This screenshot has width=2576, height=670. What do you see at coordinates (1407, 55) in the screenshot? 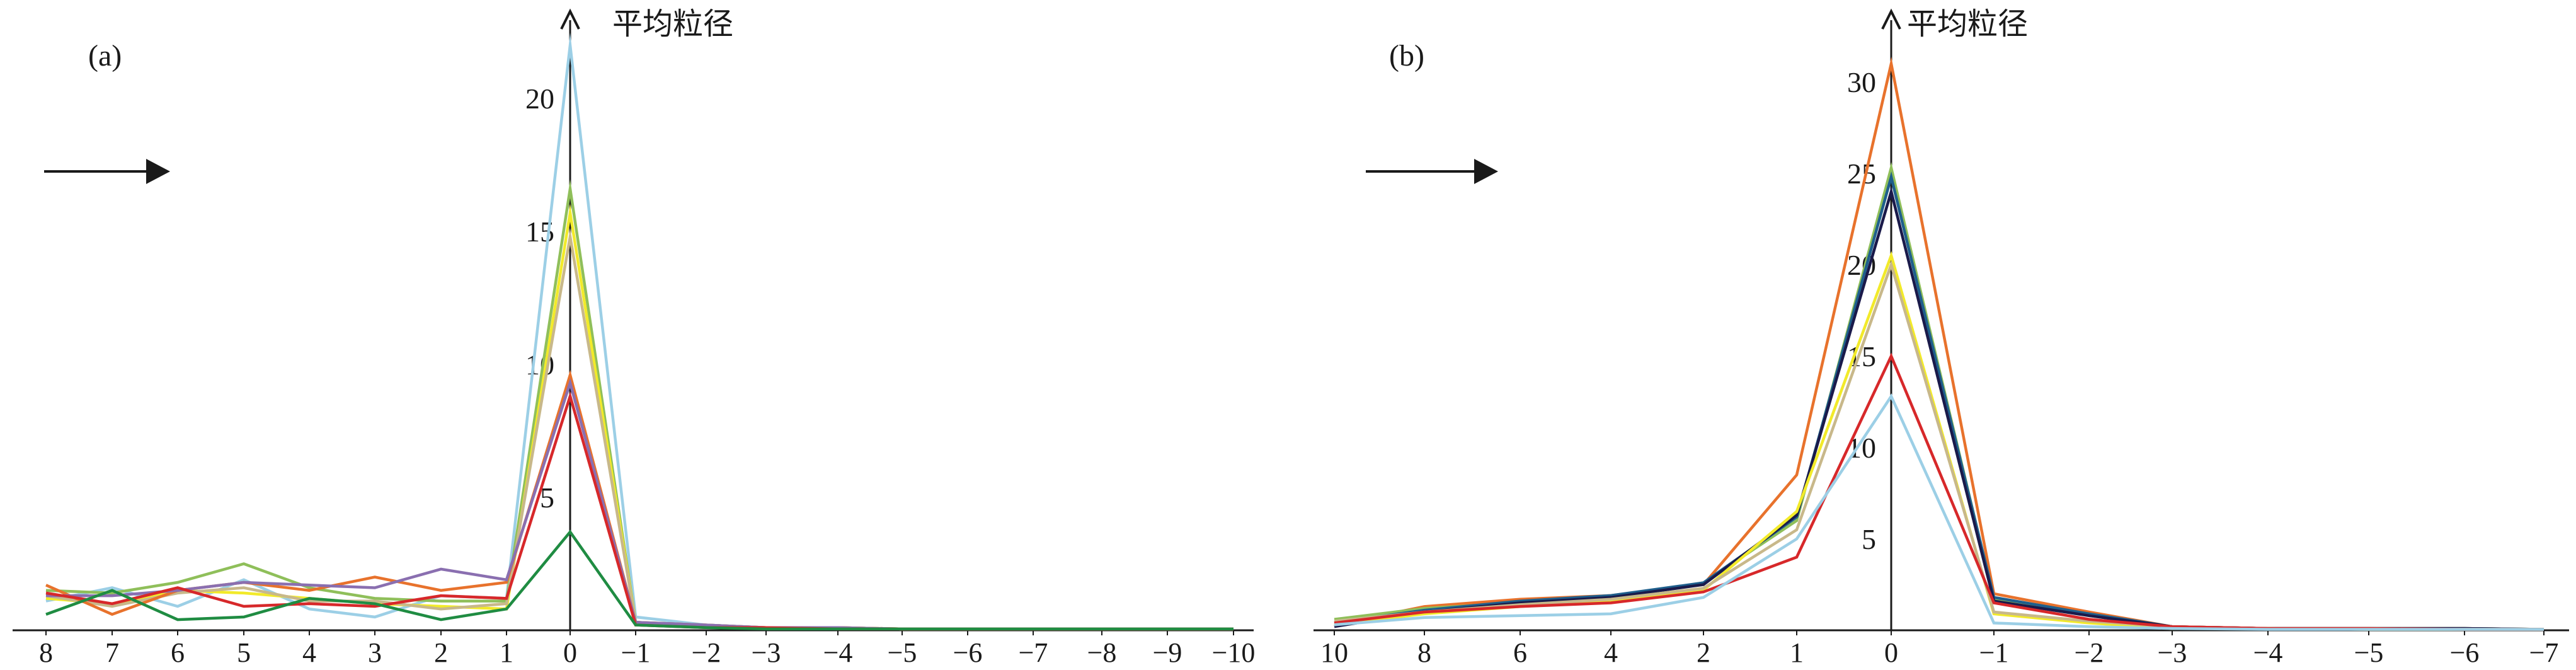
I see `panel-b-label: (b)` at bounding box center [1407, 55].